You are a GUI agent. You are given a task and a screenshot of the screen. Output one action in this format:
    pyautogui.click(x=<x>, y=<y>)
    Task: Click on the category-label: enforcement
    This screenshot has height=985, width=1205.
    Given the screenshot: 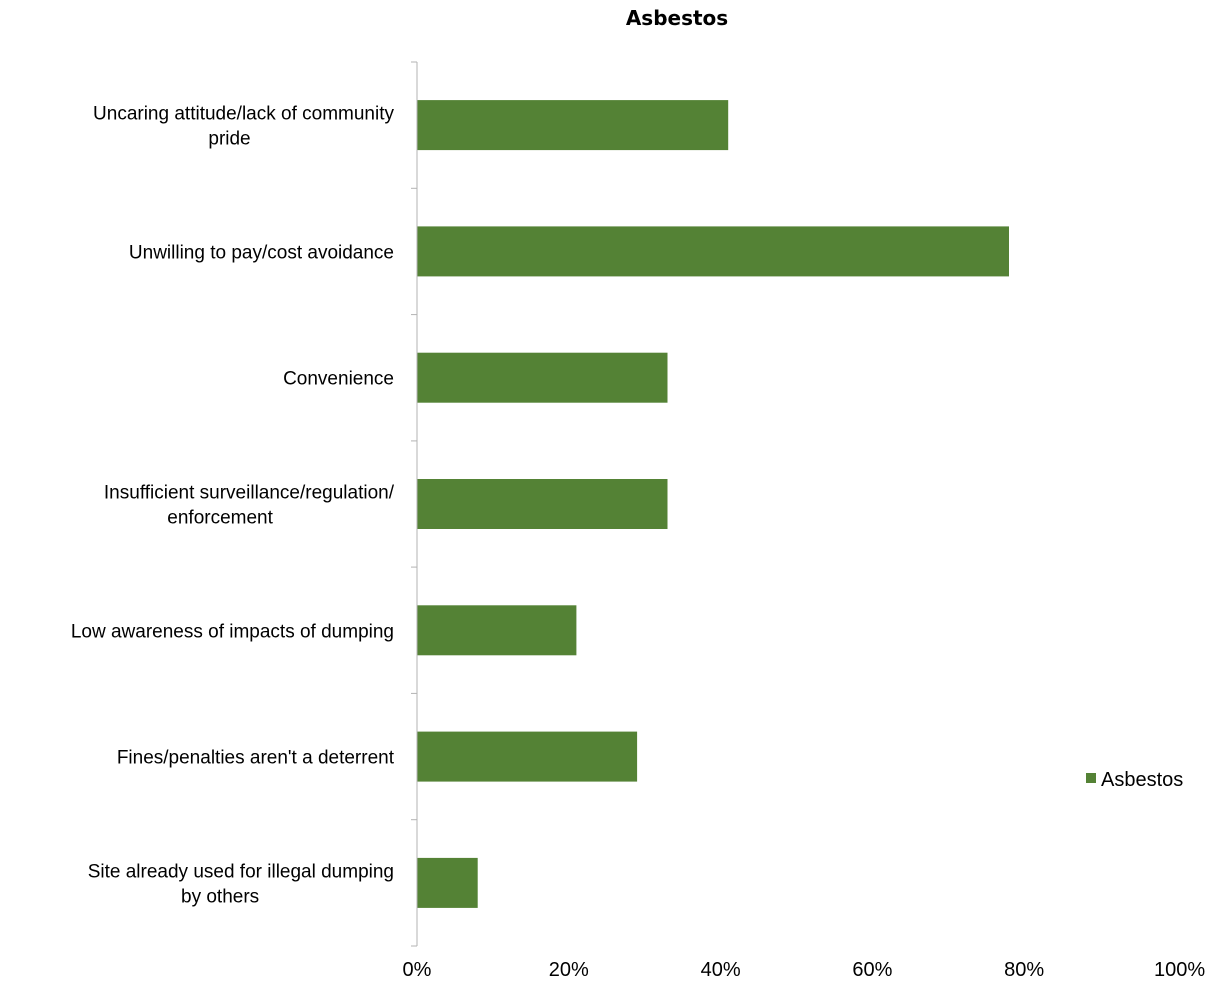 What is the action you would take?
    pyautogui.click(x=220, y=518)
    